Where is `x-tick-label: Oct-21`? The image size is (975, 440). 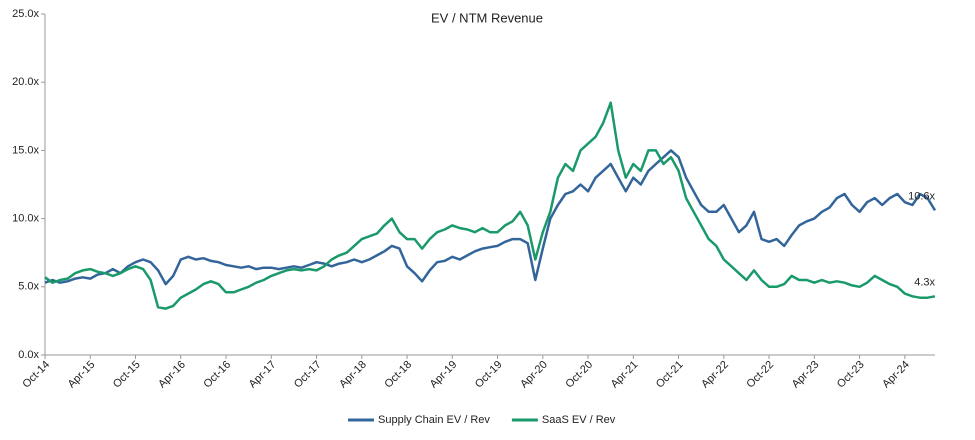
x-tick-label: Oct-21 is located at coordinates (670, 375).